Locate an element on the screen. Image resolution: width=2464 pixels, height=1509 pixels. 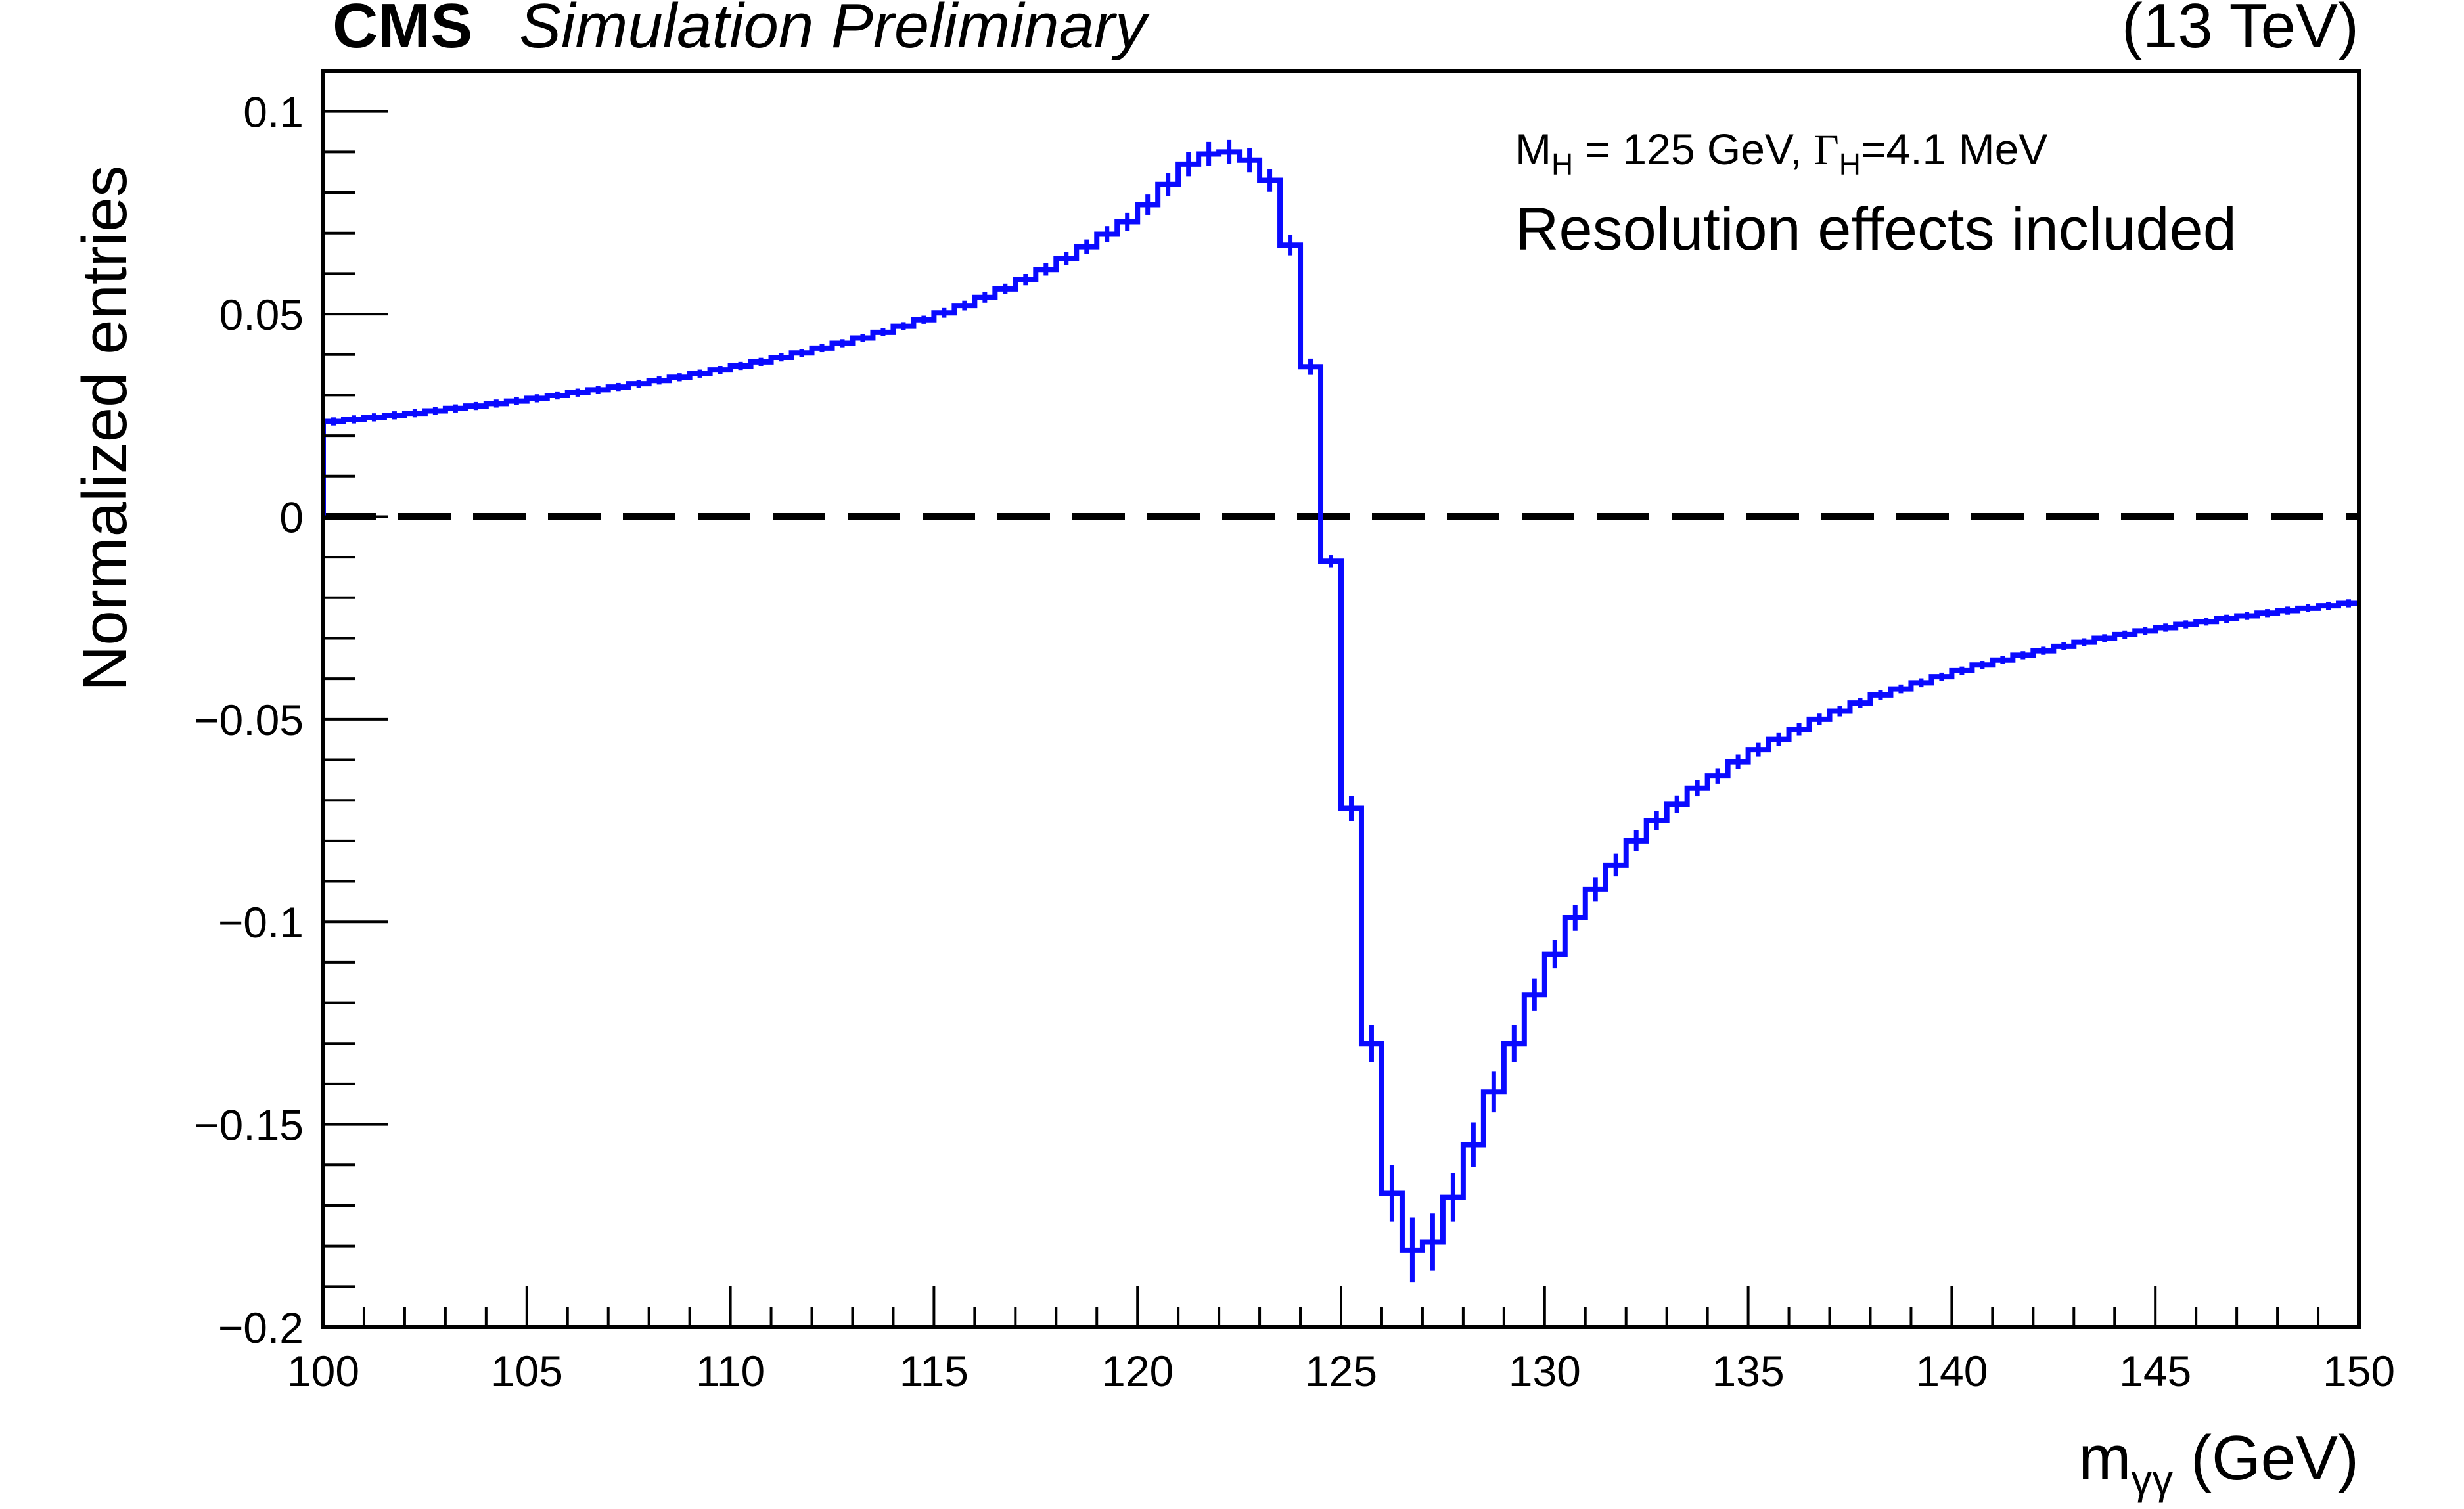
x-axis-title: mγγ (GeV) is located at coordinates (2219, 1463).